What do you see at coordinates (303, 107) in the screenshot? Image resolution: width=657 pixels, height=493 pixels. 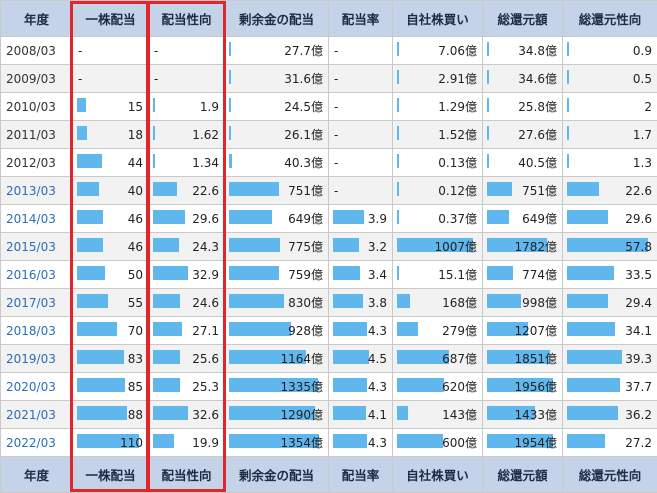 I see `surplus-dividend-value: 24.5億` at bounding box center [303, 107].